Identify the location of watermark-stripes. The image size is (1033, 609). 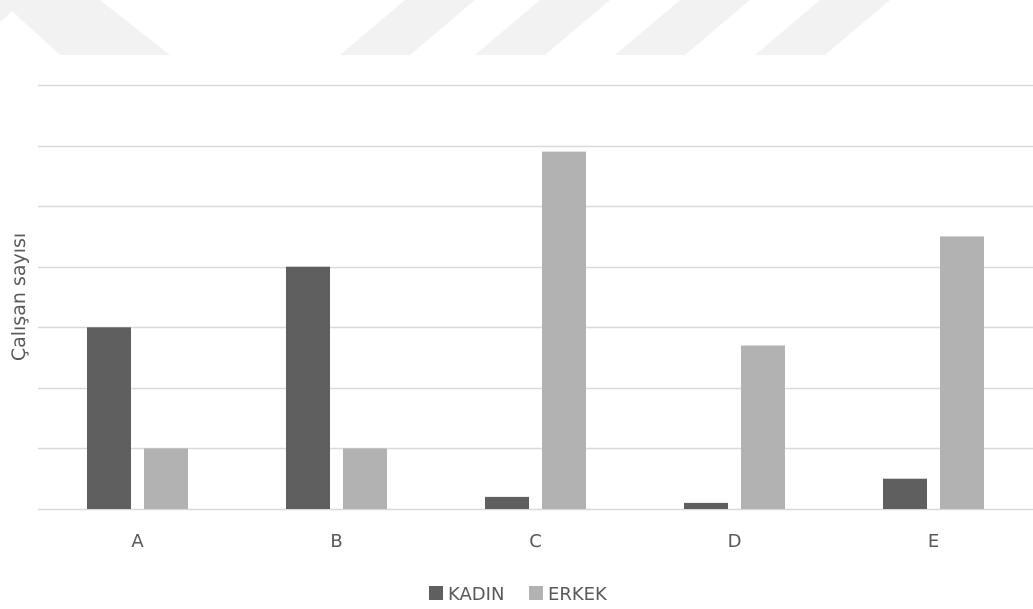
(445, 27).